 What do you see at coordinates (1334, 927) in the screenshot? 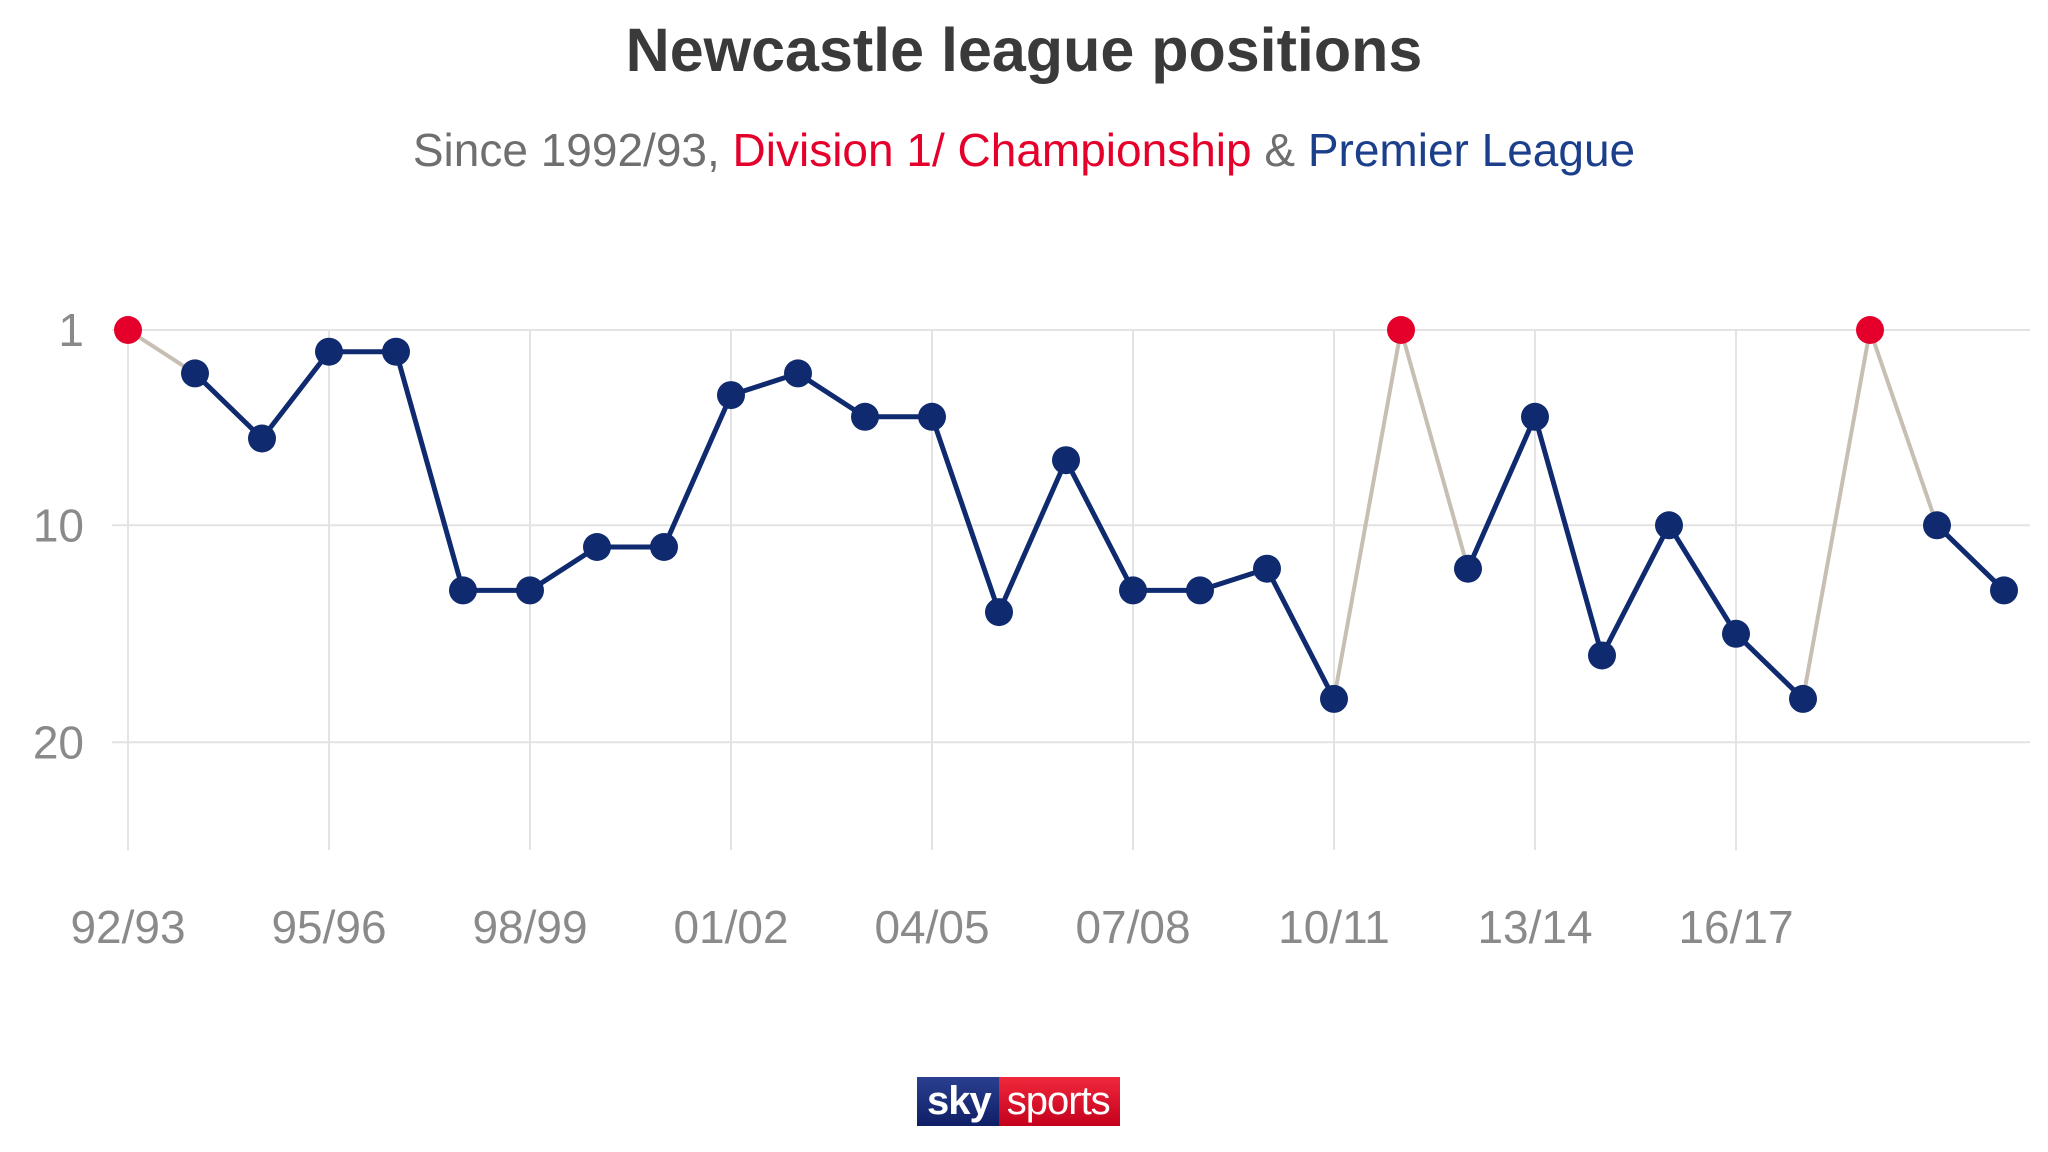
I see `x-tick-label: 10/11` at bounding box center [1334, 927].